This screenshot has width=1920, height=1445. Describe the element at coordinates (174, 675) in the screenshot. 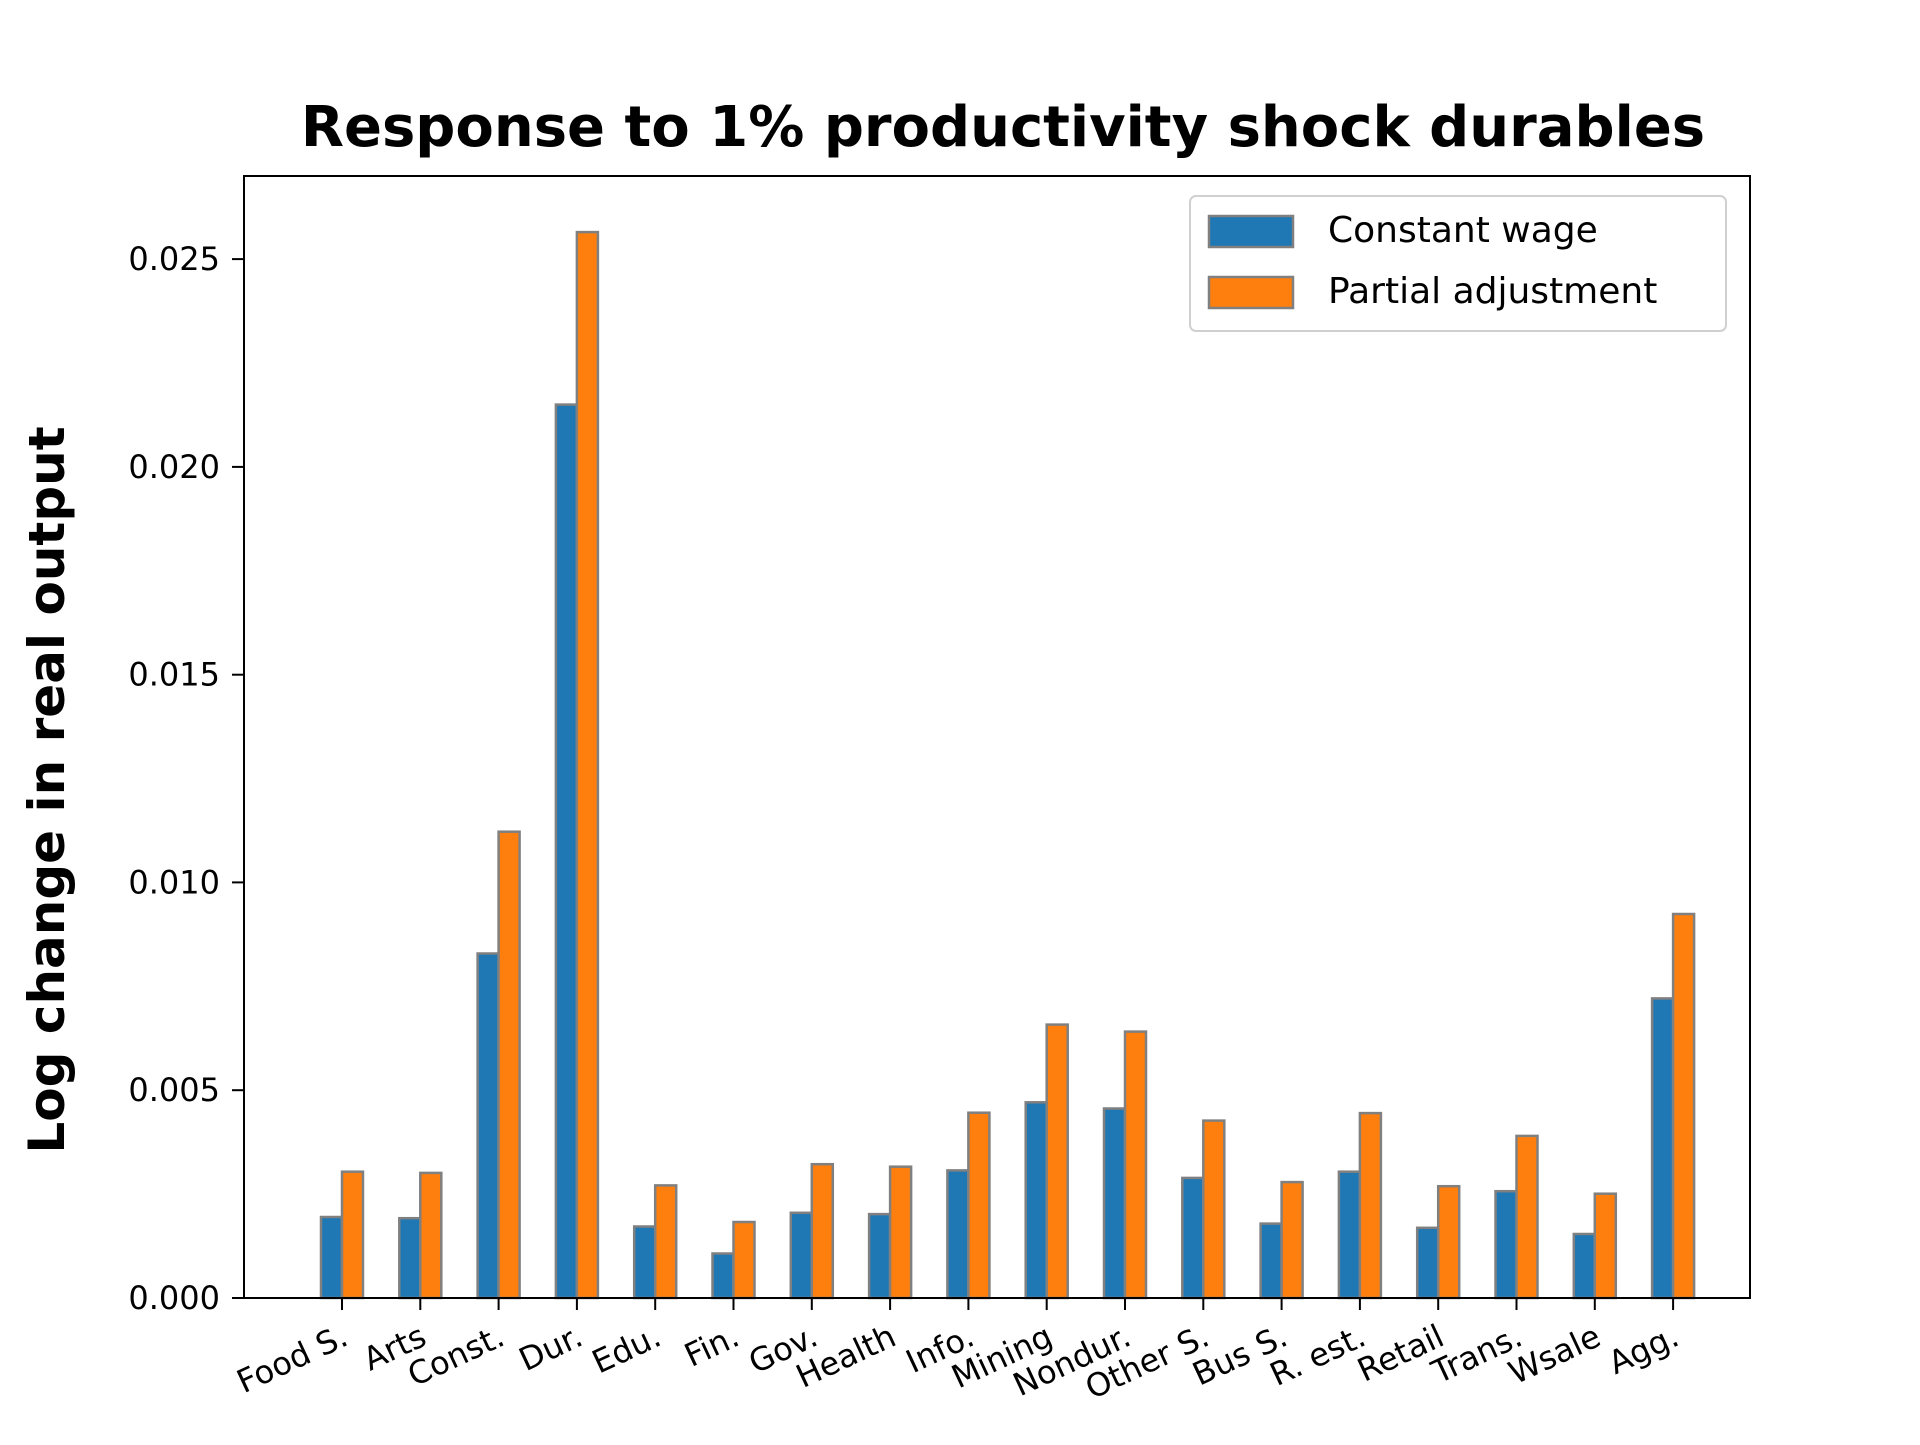

I see `y-tick-label: 0.015` at that location.